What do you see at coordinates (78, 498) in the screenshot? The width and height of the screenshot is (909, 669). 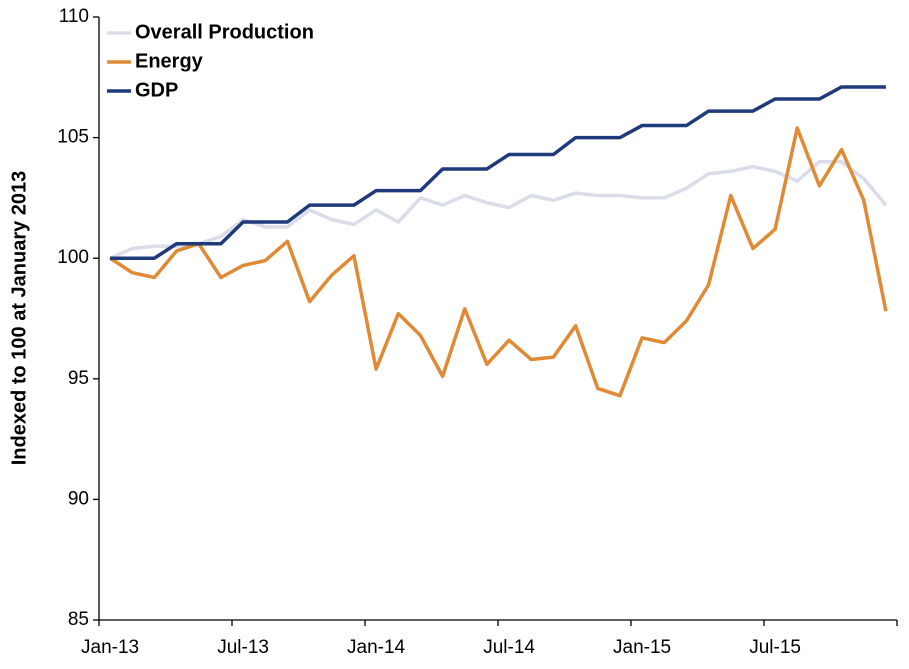 I see `y-tick-label: 90` at bounding box center [78, 498].